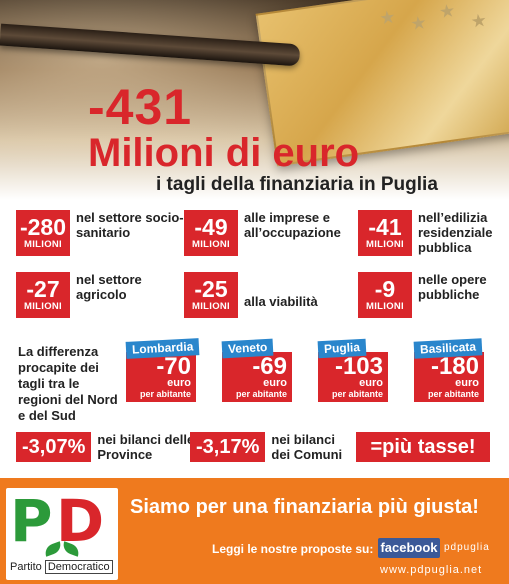 Image resolution: width=509 pixels, height=584 pixels. I want to click on region-card-veneto: Veneto -69 euro per abitante, so click(256, 370).